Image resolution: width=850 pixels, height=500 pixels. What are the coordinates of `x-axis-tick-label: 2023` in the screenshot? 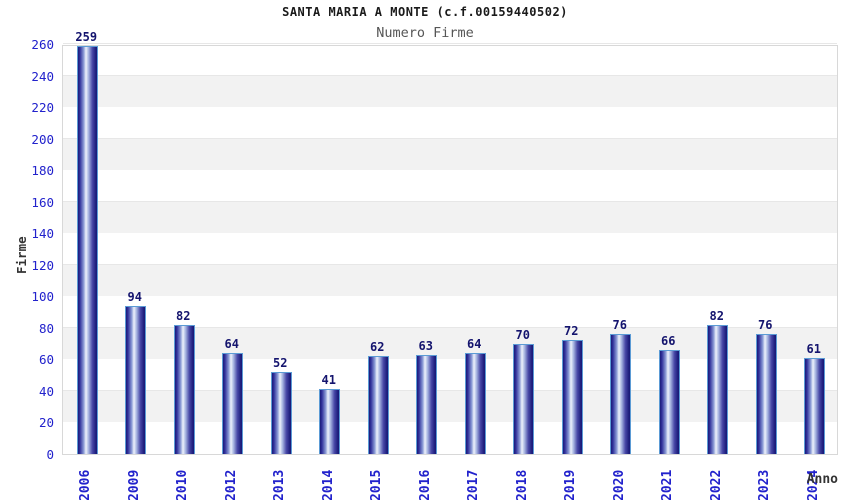 It's located at (765, 484).